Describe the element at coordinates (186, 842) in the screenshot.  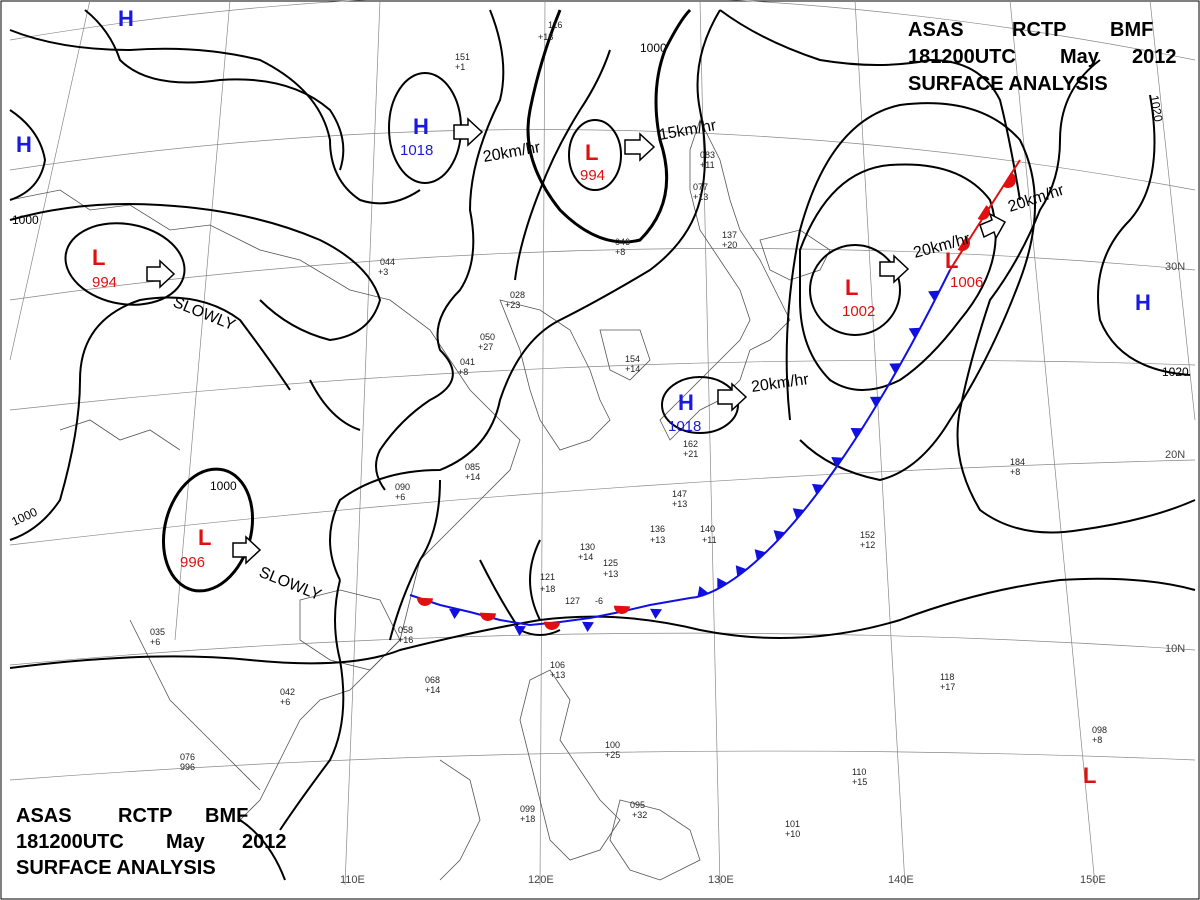
I see `header-bottom-month: May` at that location.